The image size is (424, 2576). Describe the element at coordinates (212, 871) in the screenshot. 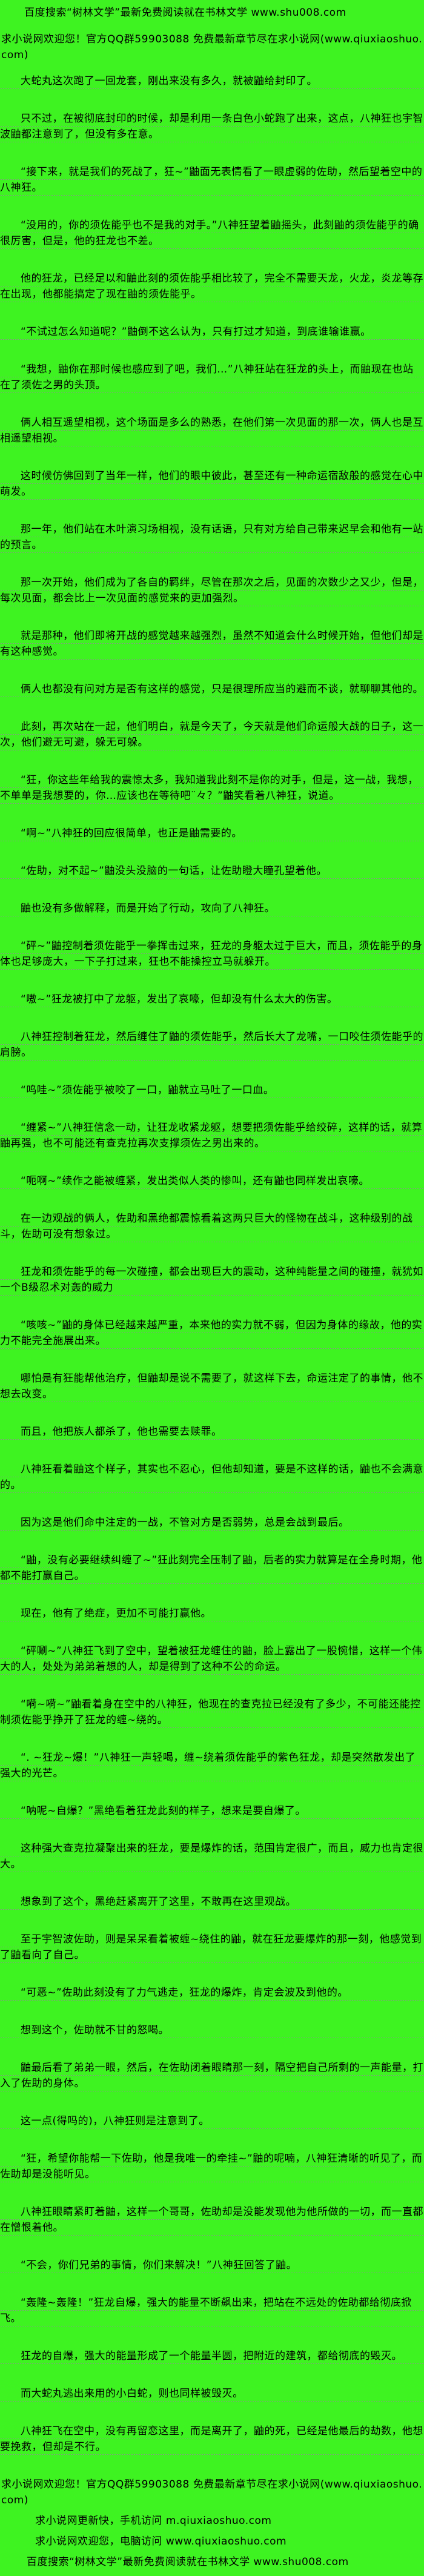

I see `novel-paragraph: “佐助，对不起~”鼬没头没脑的一句话，让佐助瞪大瞳孔望着他。` at that location.